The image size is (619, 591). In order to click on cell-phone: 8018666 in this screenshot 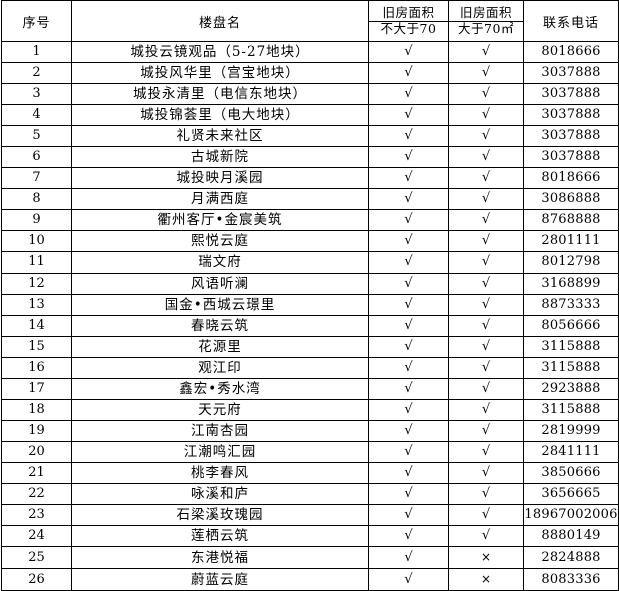, I will do `click(571, 178)`.